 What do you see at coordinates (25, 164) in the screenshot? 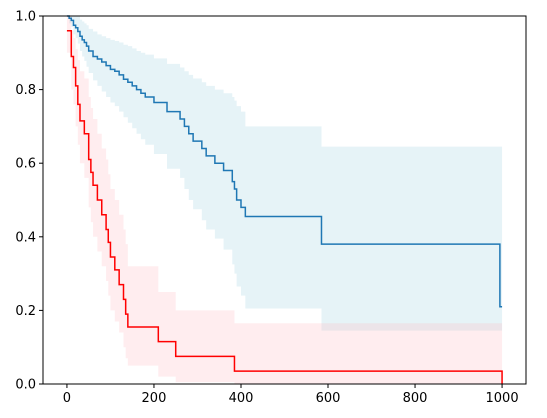
I see `y-tick-label: 0.6` at bounding box center [25, 164].